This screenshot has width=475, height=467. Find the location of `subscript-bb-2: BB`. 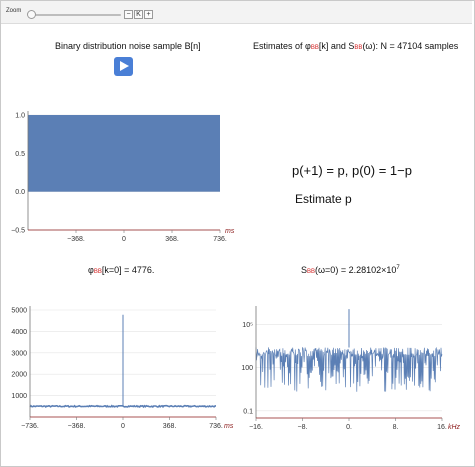

subscript-bb-2: BB is located at coordinates (358, 48).